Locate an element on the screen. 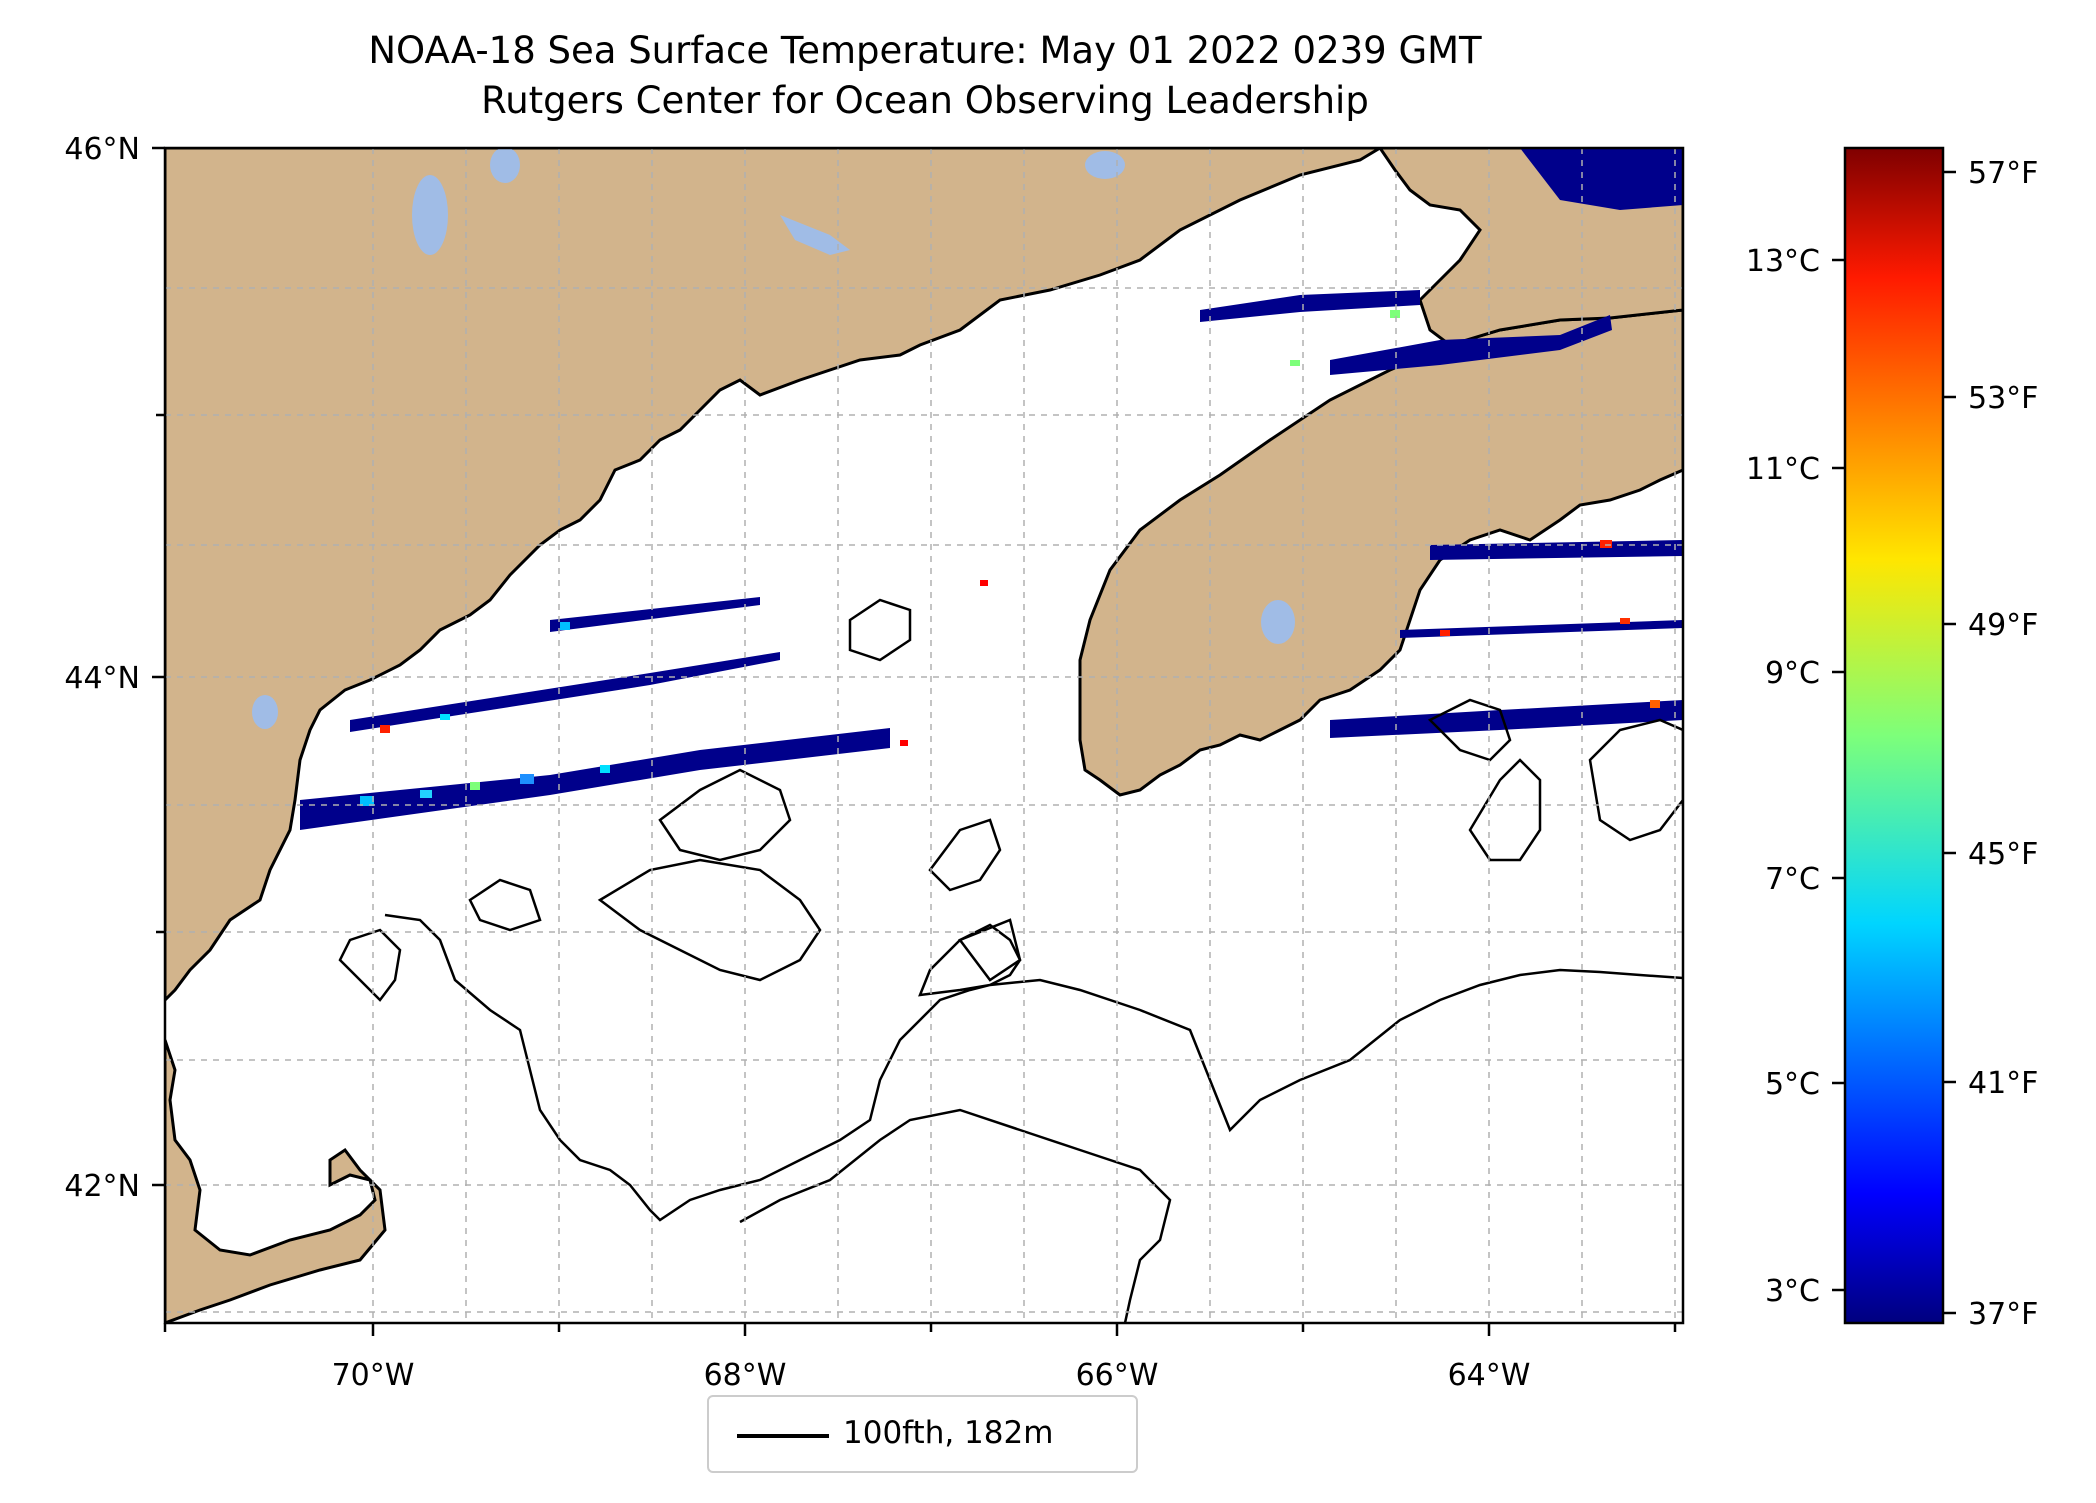 This screenshot has height=1503, width=2096. land-nova-scotia is located at coordinates (1380, 552).